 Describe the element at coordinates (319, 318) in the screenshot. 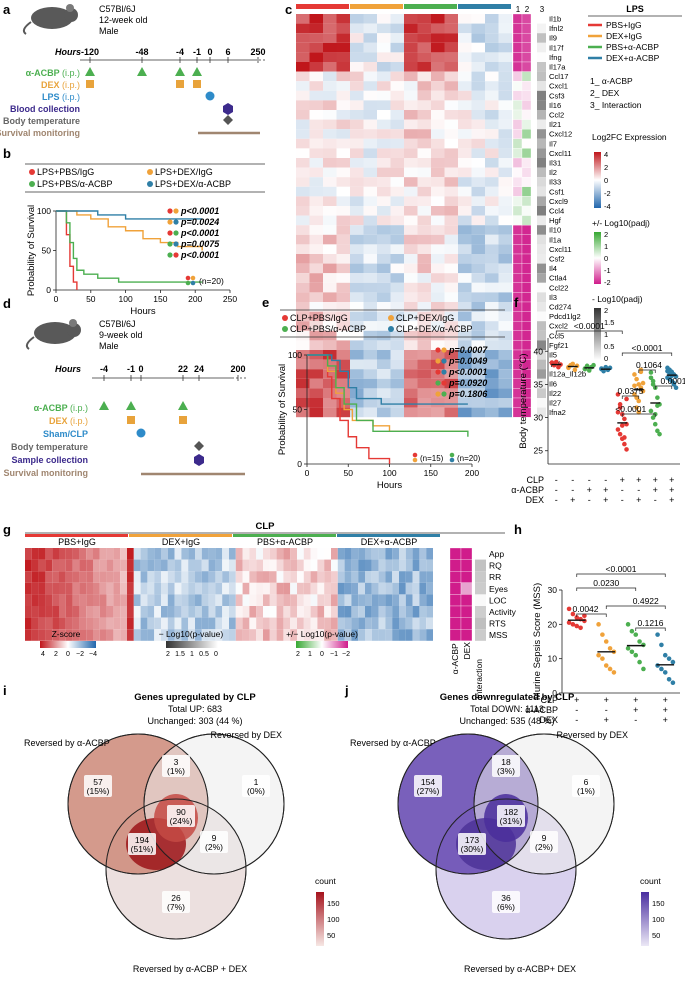

I see `legend-entry: CLP+PBS/IgG` at that location.